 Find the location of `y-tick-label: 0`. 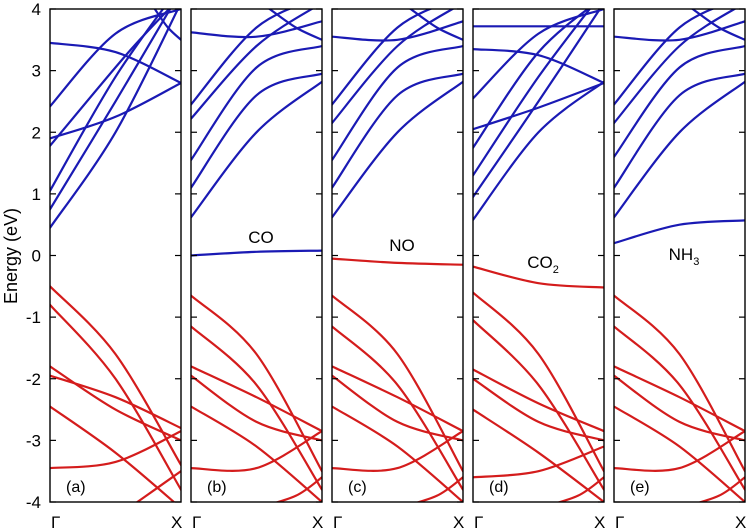

y-tick-label: 0 is located at coordinates (36, 256).